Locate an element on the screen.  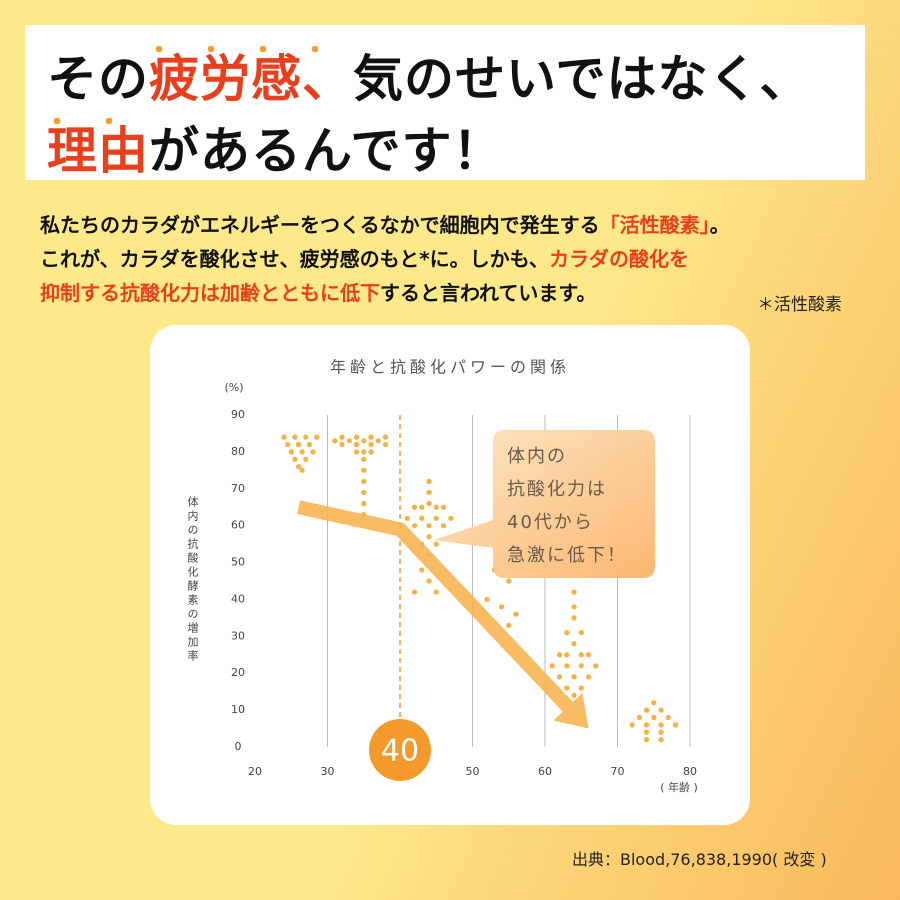
body-line: 私たちのカラダがエネルギーをつくるなかで細胞内で発生する「活性酸素」。 is located at coordinates (385, 223).